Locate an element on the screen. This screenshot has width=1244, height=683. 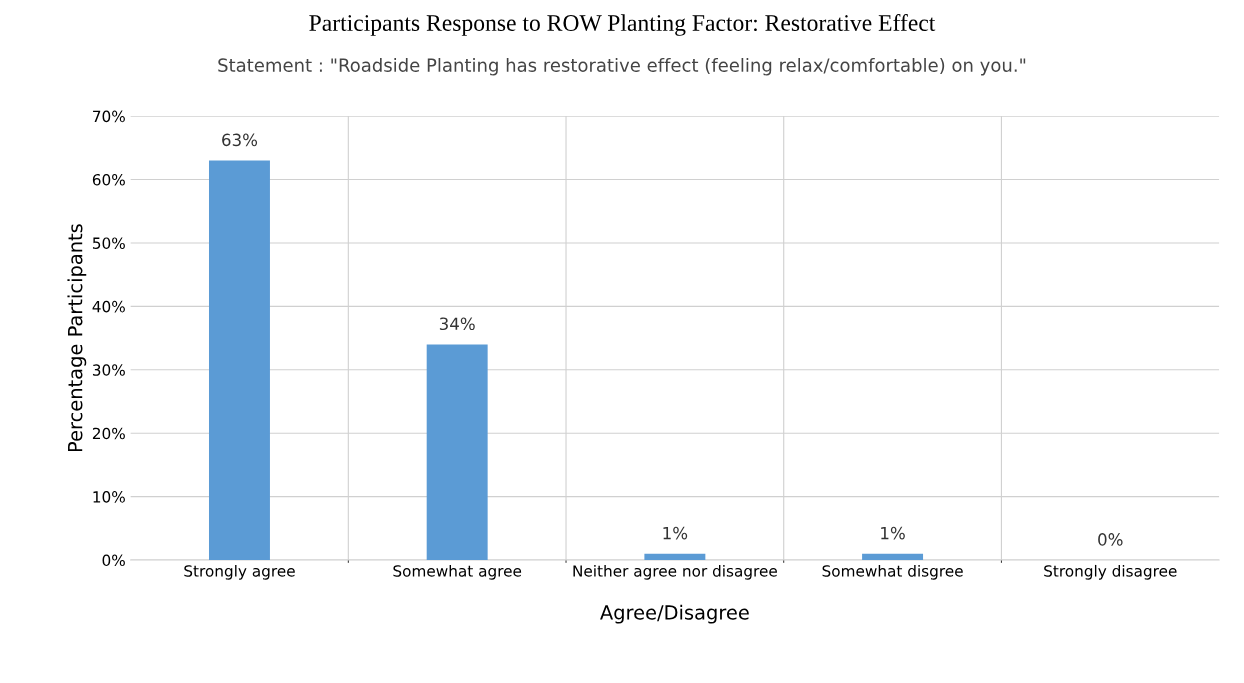
y-tick-label: 0% is located at coordinates (113, 560).